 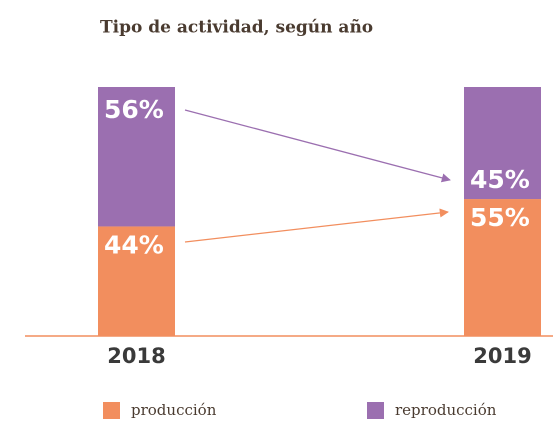 What do you see at coordinates (500, 217) in the screenshot?
I see `data-label: 55%` at bounding box center [500, 217].